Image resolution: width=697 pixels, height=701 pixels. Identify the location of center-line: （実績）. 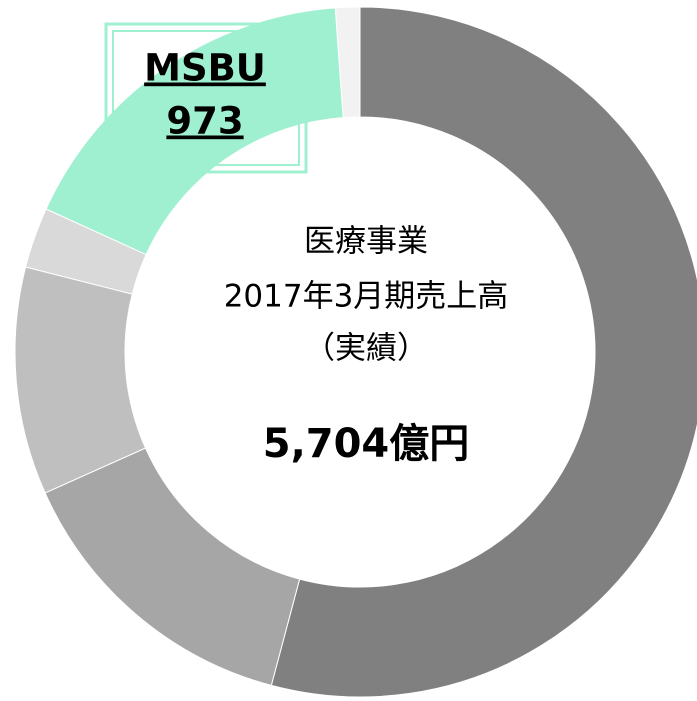
(366, 349).